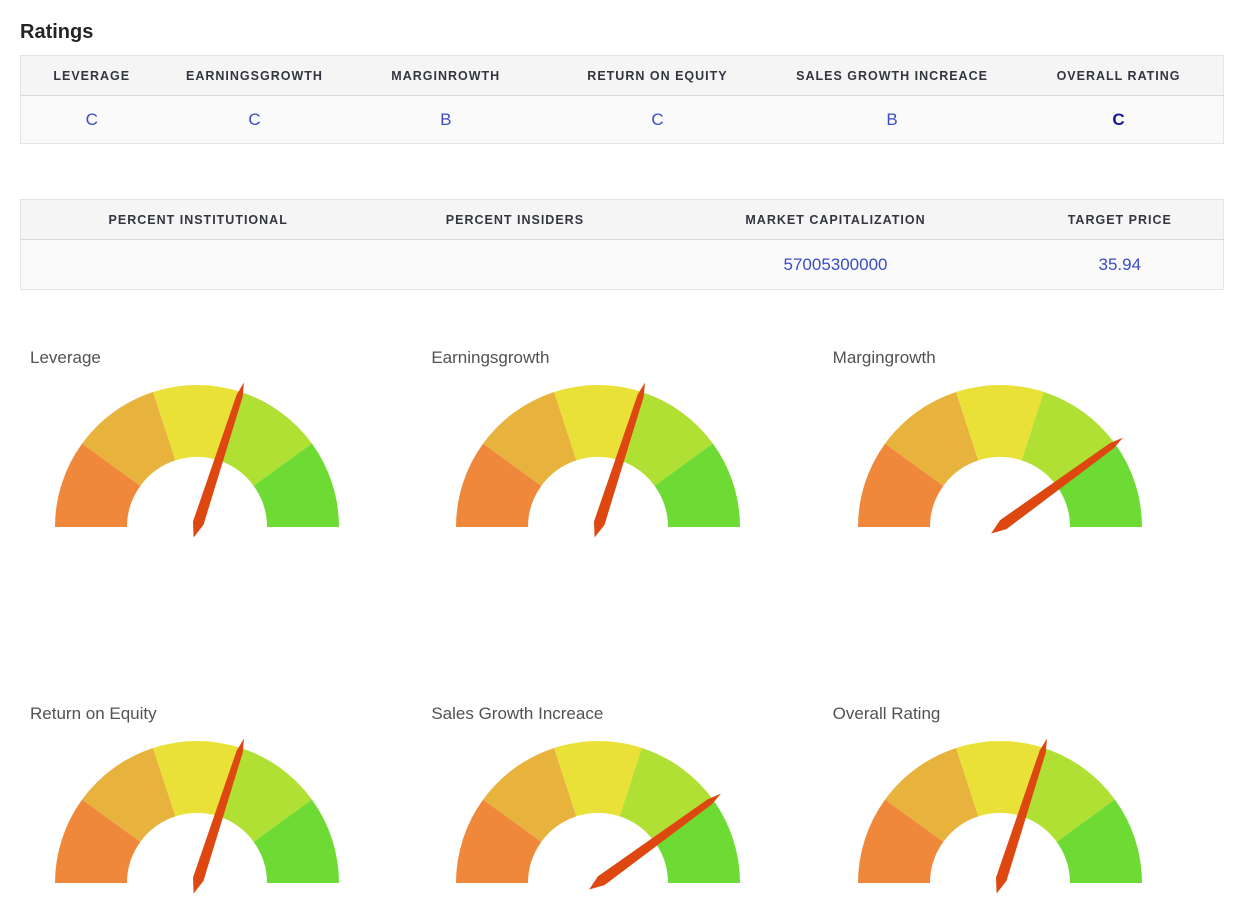 This screenshot has height=923, width=1244. I want to click on stats-value-row: 57005300000 35.94, so click(622, 264).